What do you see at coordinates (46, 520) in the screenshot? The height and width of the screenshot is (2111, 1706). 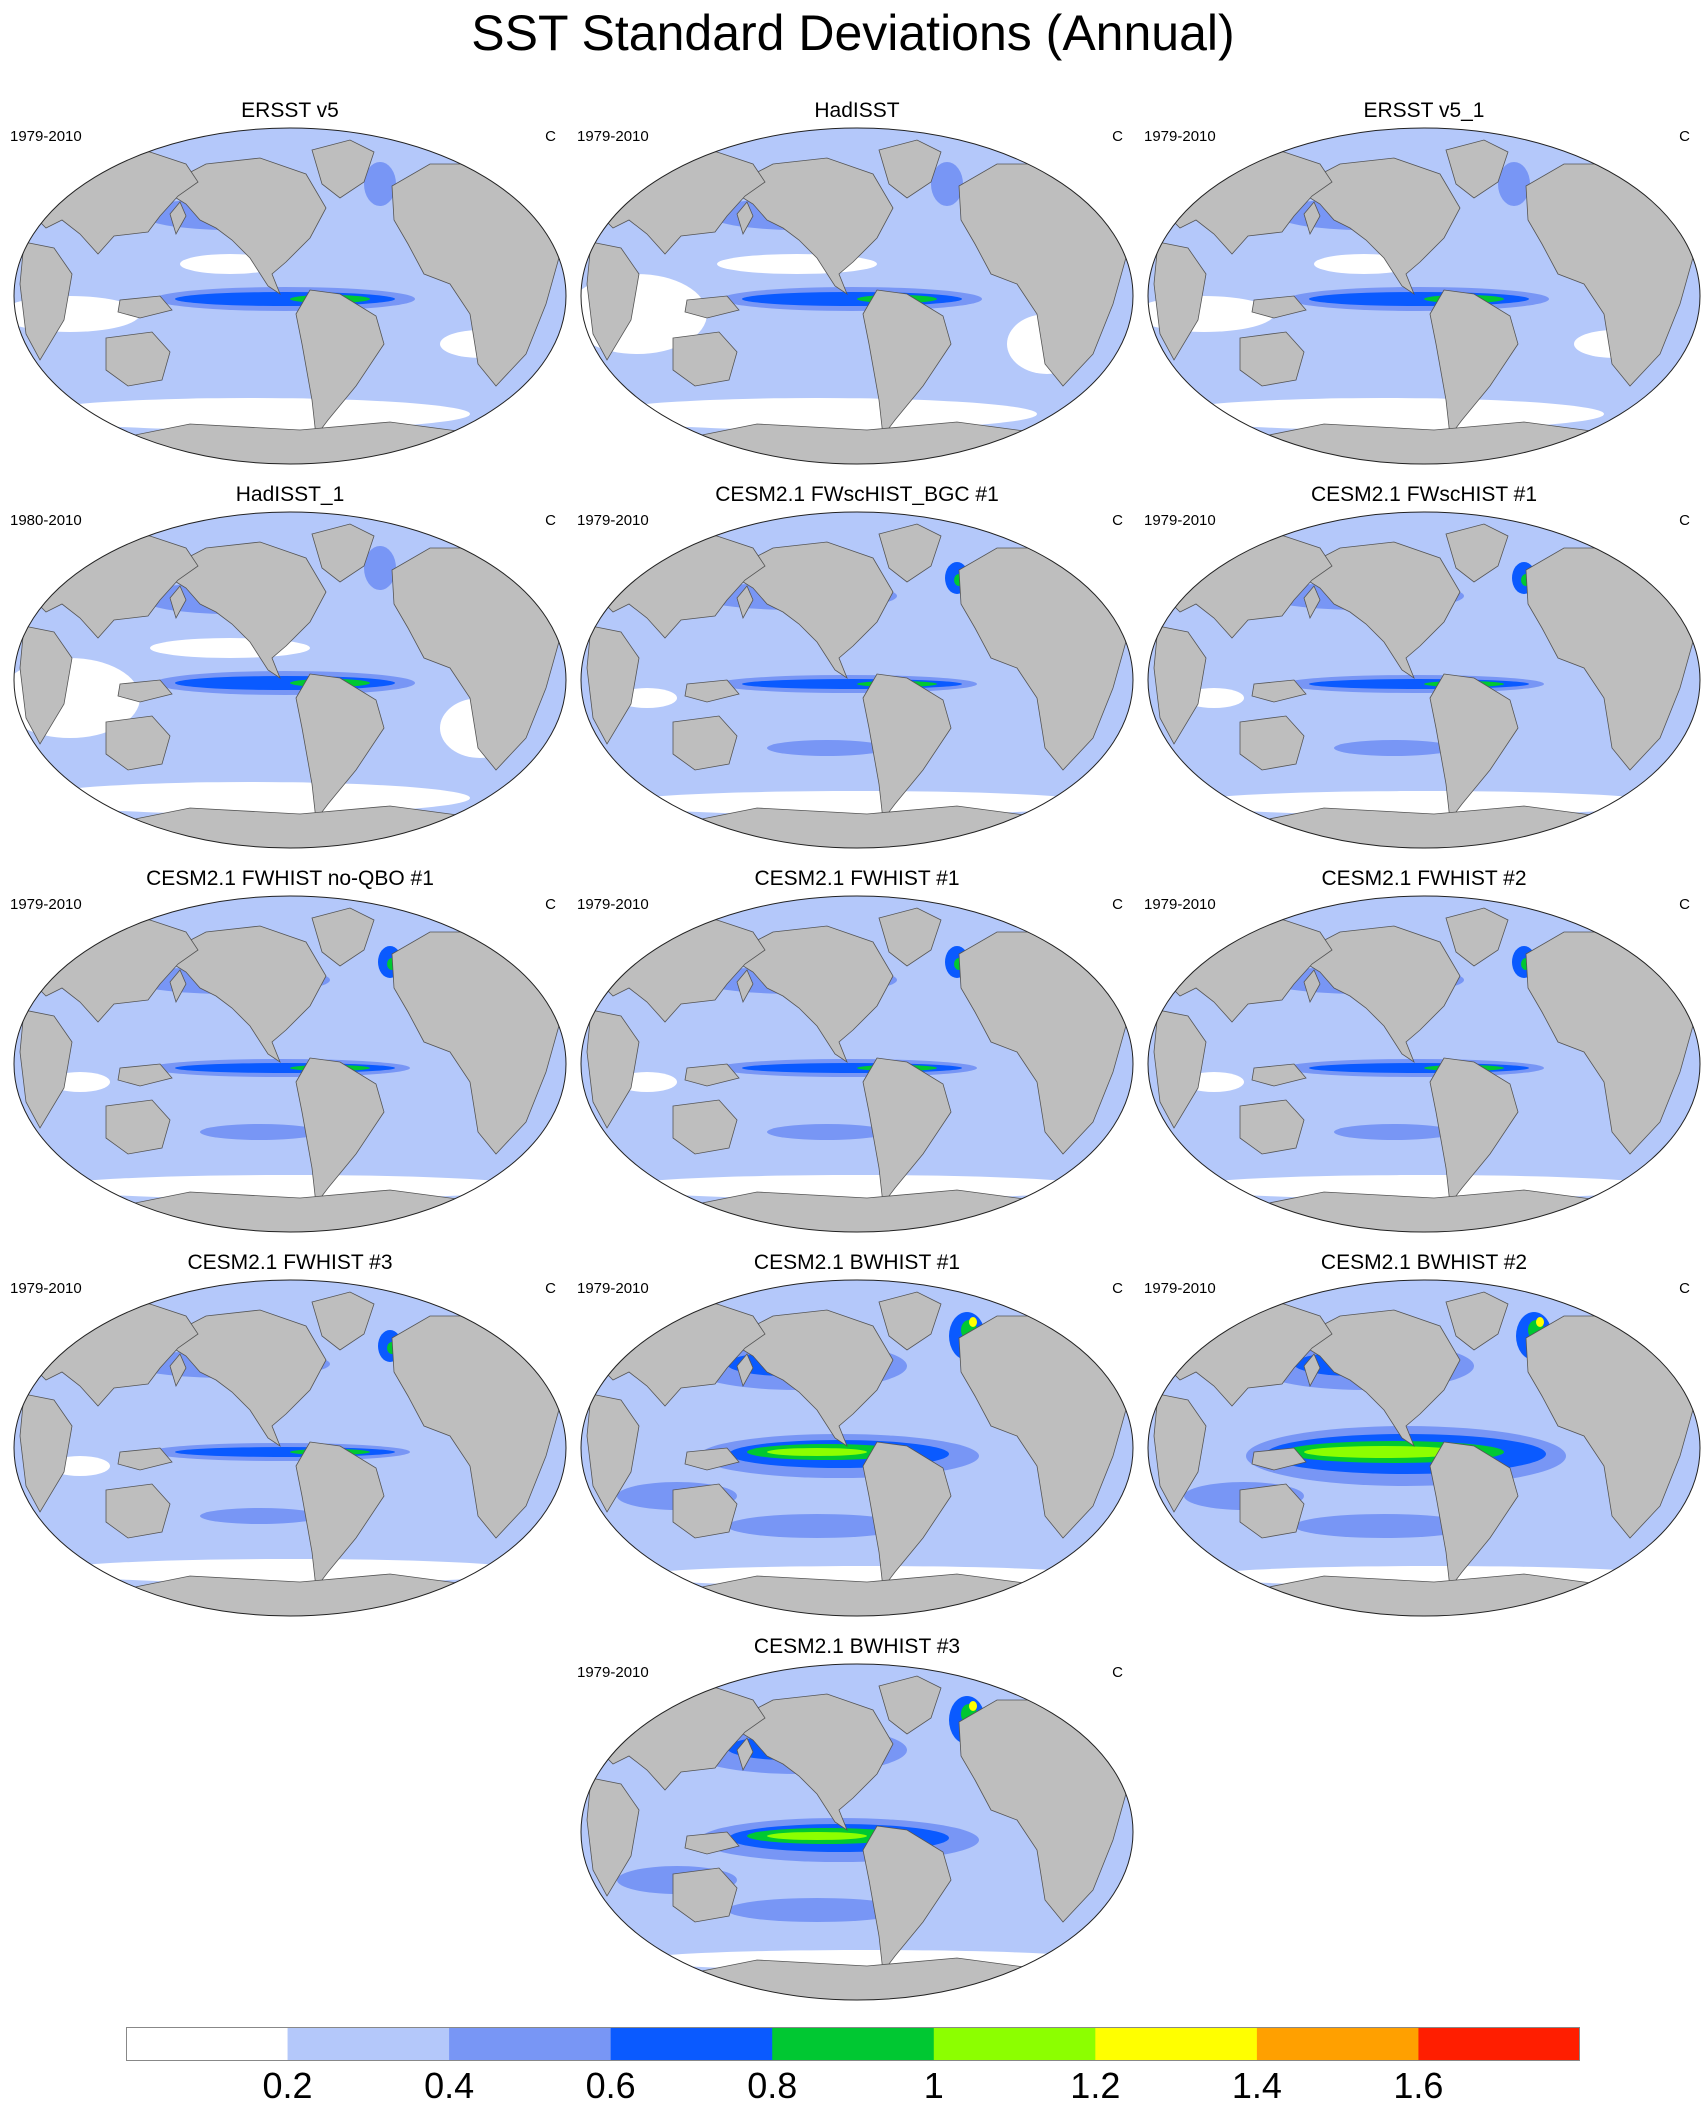 I see `panel-period: 1980-2010` at bounding box center [46, 520].